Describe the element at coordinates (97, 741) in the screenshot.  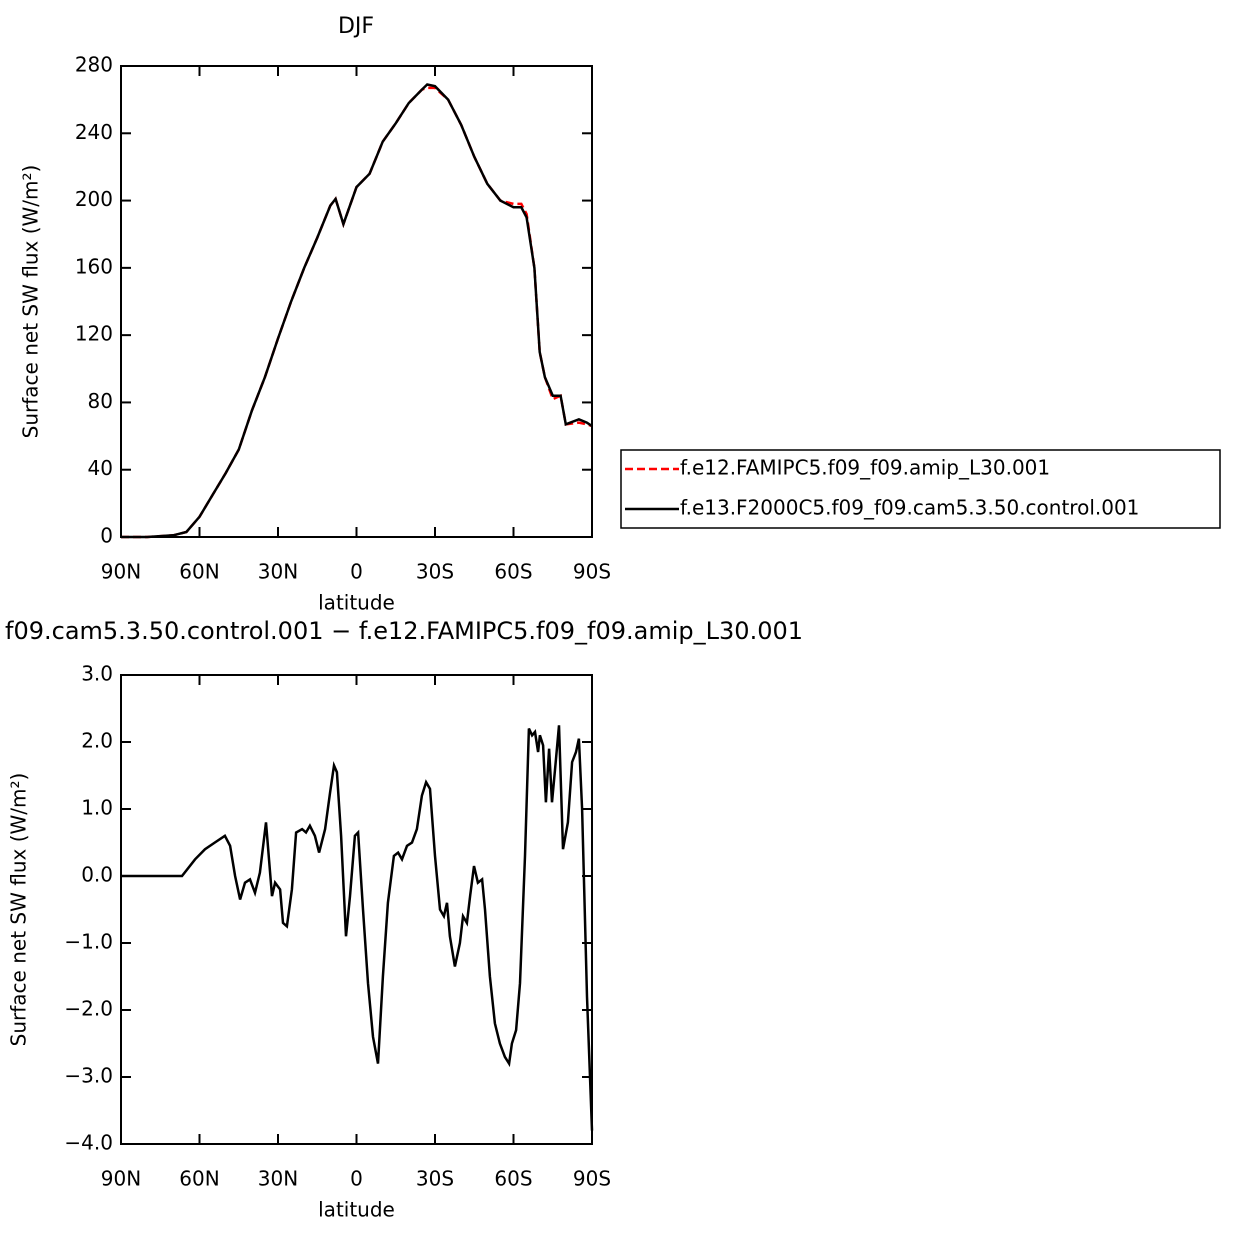
I see `y-tick-label: 2.0` at that location.